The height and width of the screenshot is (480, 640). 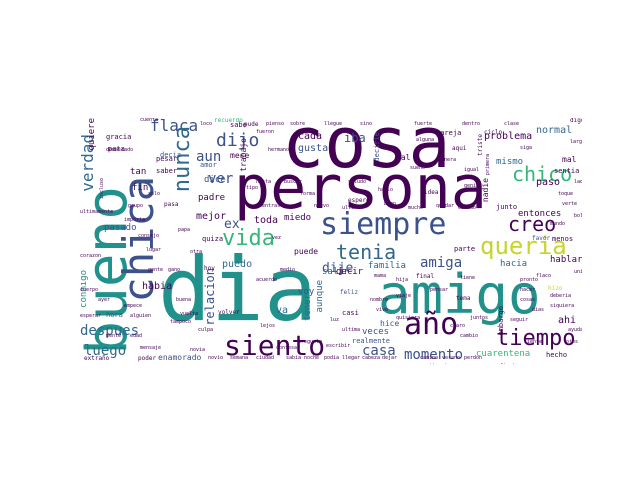 I want to click on word-junto: junto, so click(x=507, y=207).